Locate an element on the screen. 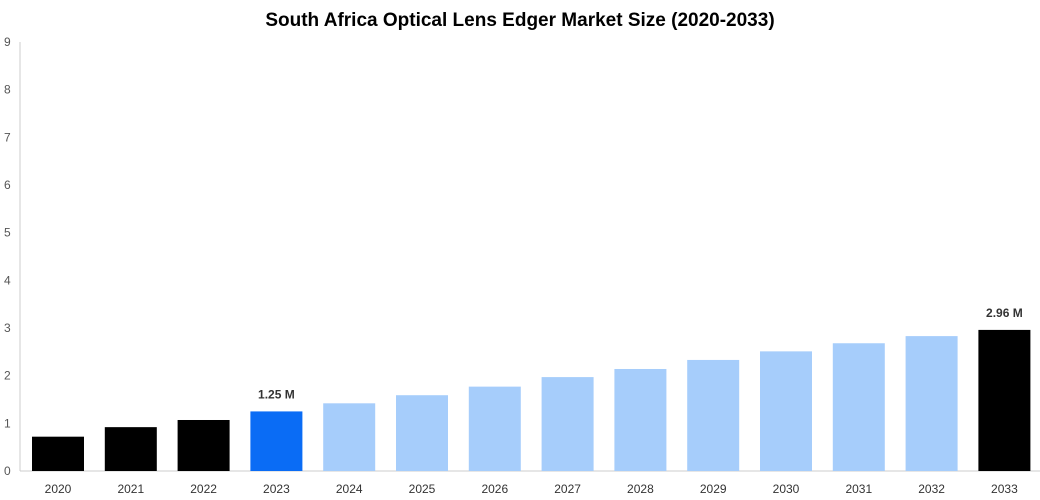 The height and width of the screenshot is (500, 1040). y-tick-label: 3 is located at coordinates (7, 328).